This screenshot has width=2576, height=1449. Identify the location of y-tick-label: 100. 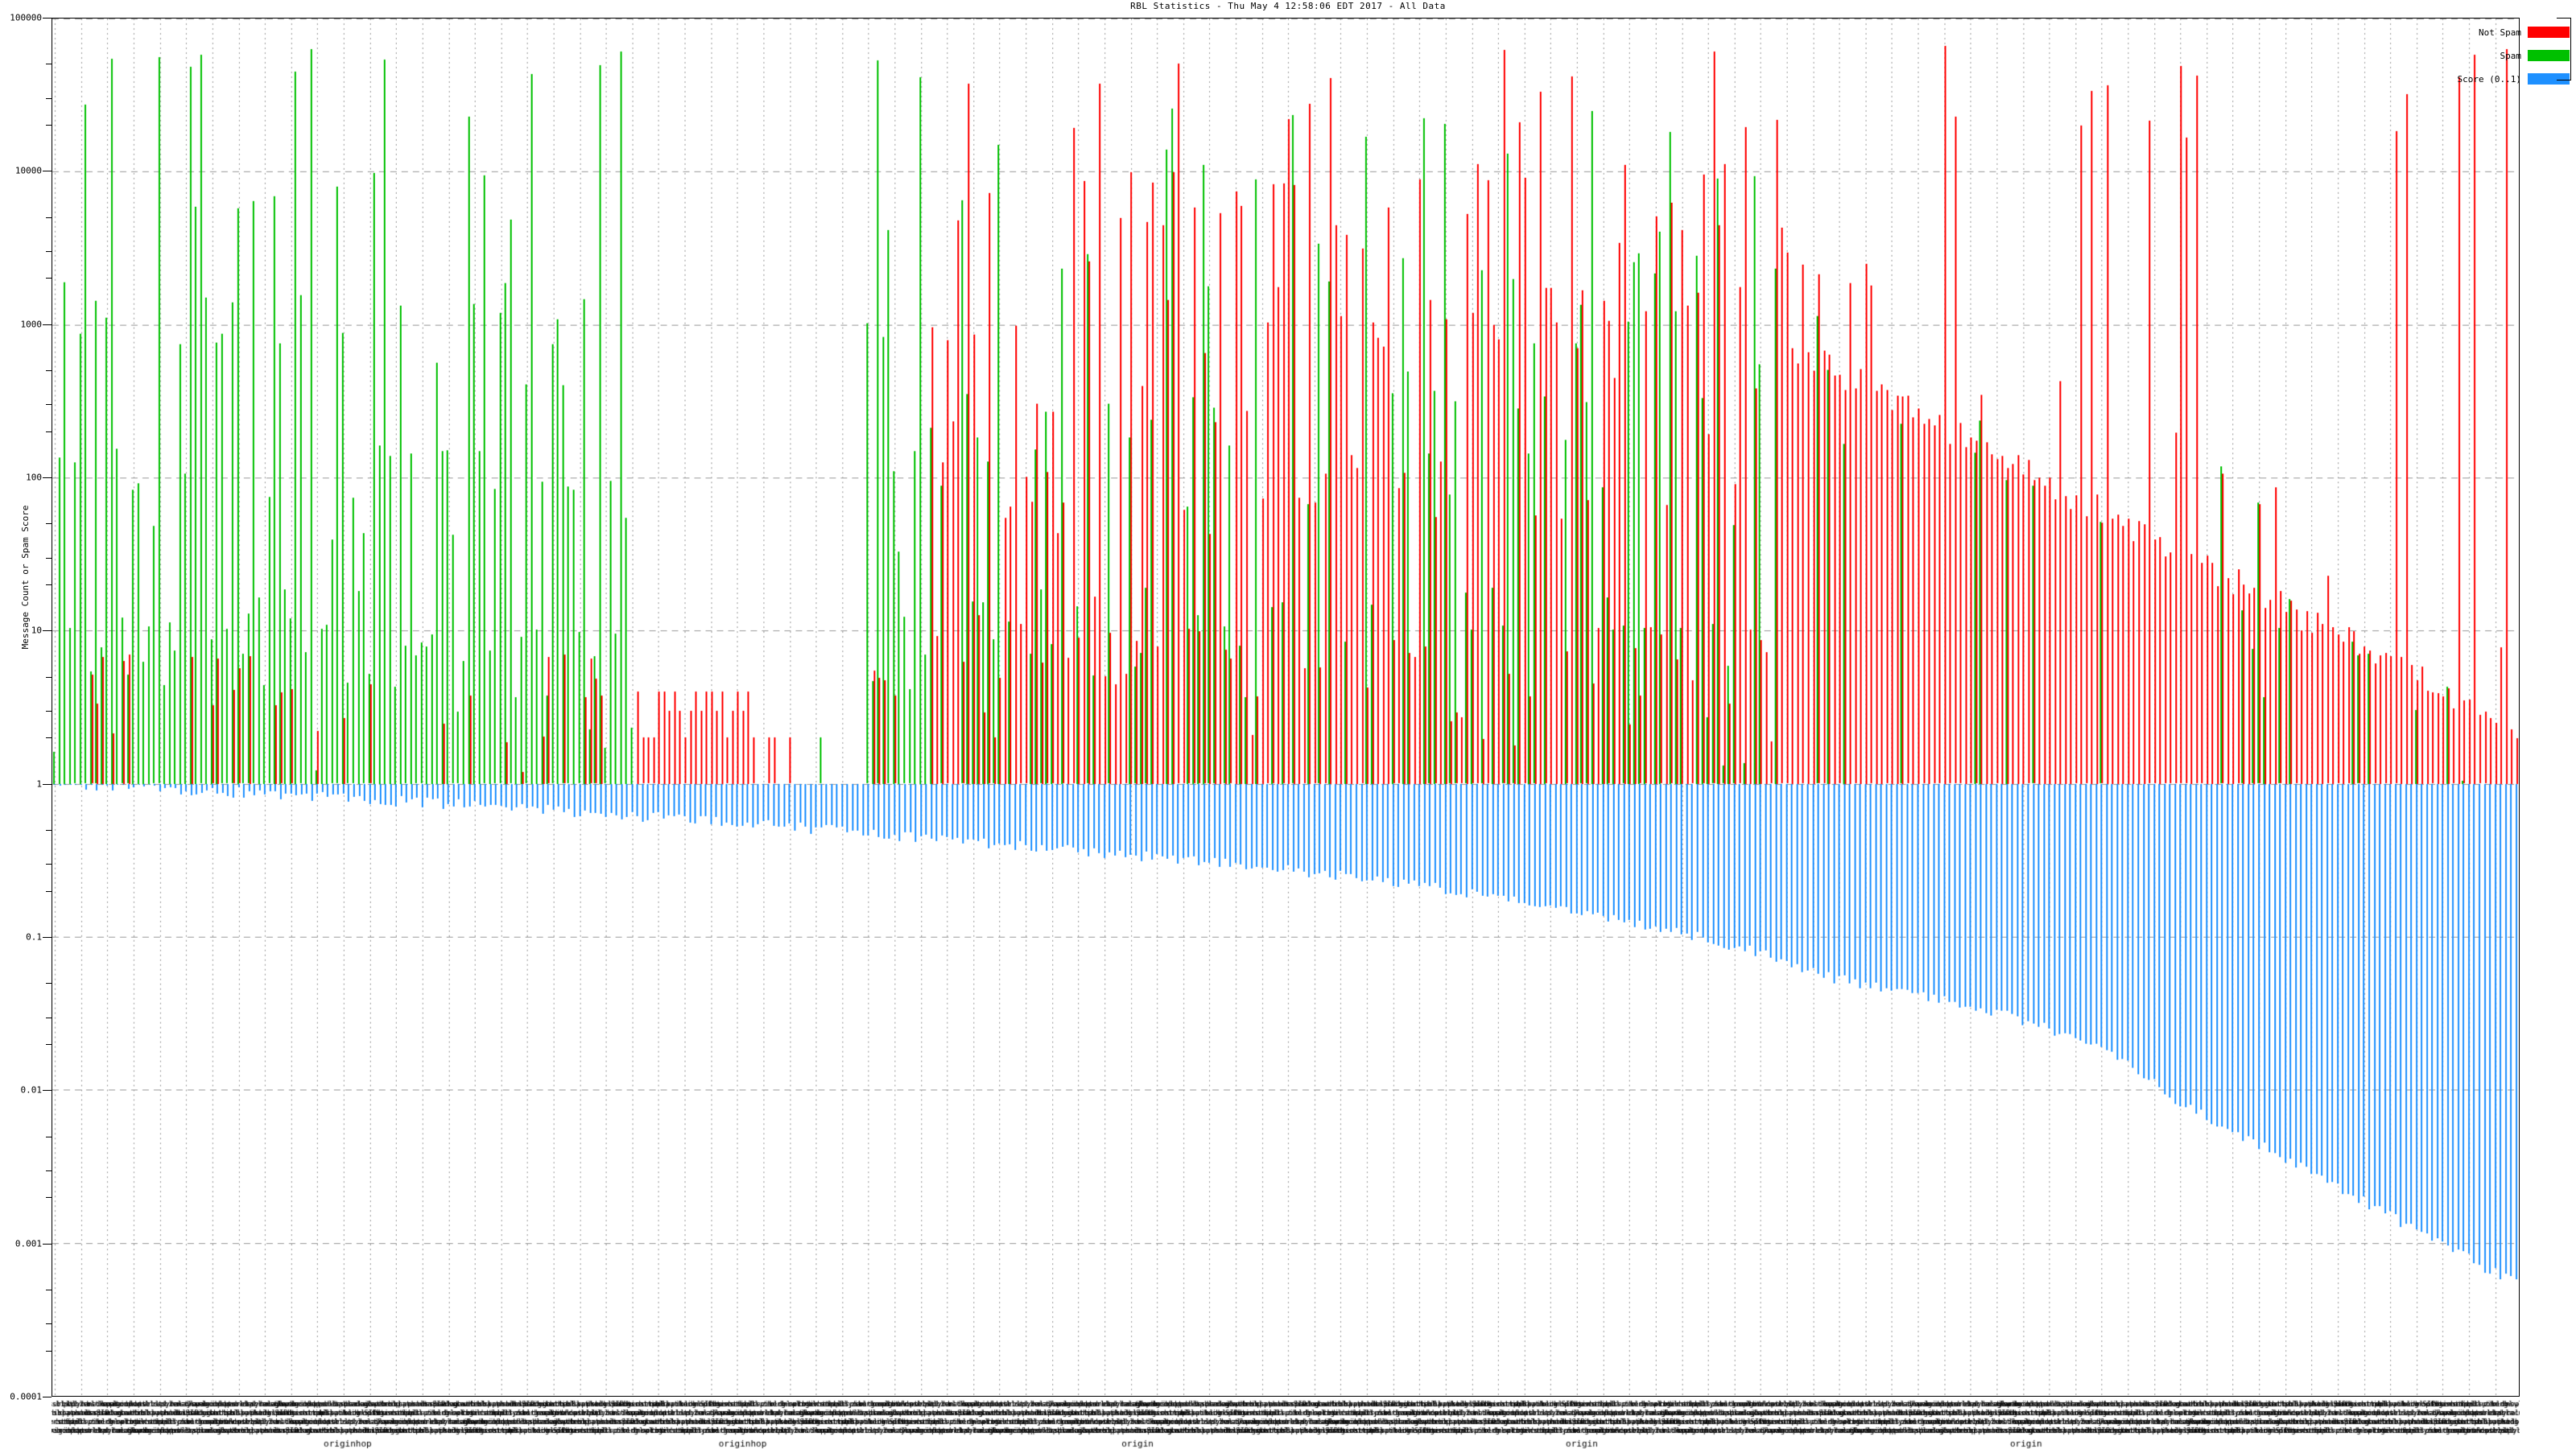
(34, 477).